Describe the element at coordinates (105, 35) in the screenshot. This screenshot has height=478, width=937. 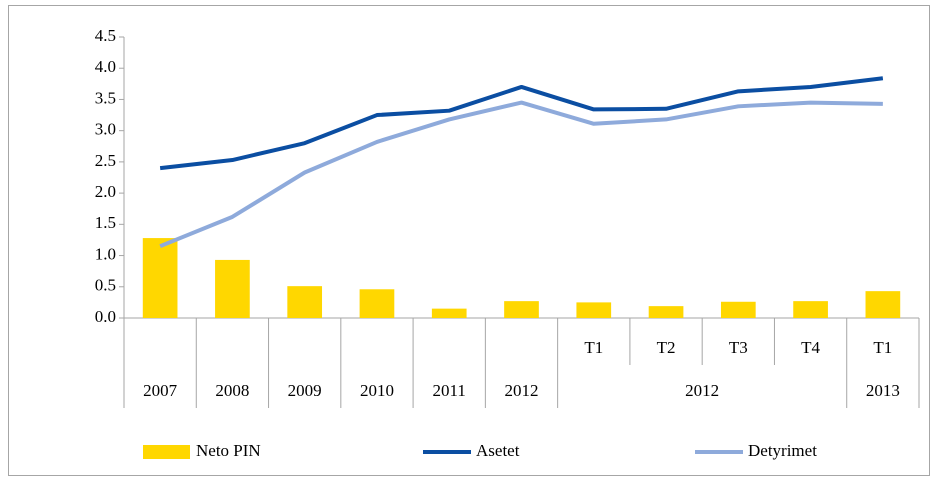
I see `y-tick-label: 4.5` at that location.